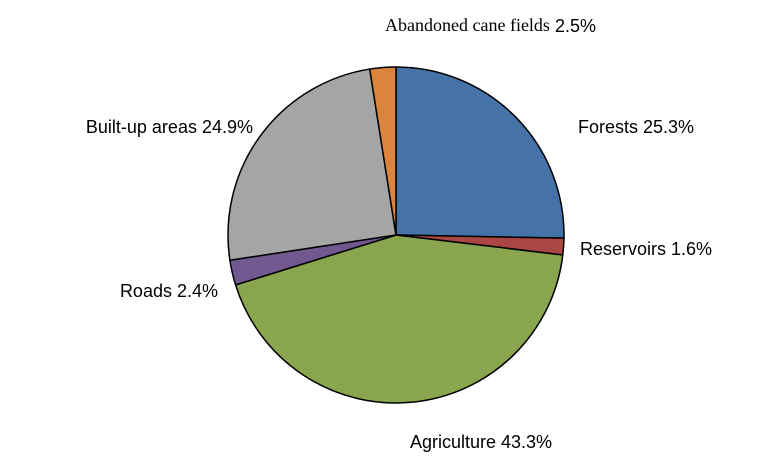 The height and width of the screenshot is (460, 765). I want to click on slice-label: Abandoned cane fields 2.5%, so click(490, 25).